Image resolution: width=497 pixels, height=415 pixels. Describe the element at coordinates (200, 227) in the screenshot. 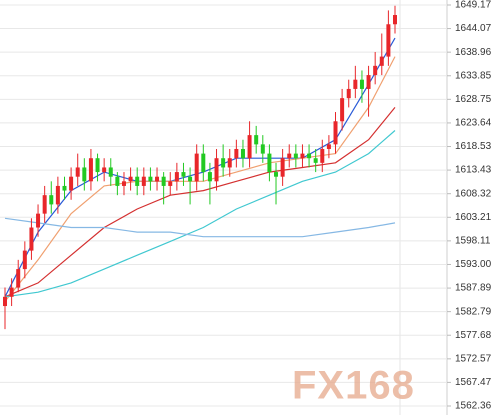

I see `moving-average` at that location.